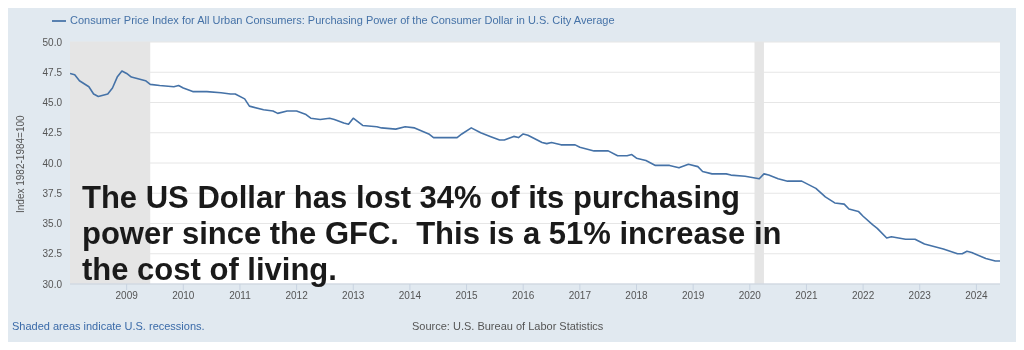  What do you see at coordinates (920, 296) in the screenshot?
I see `x-tick-label: 2023` at bounding box center [920, 296].